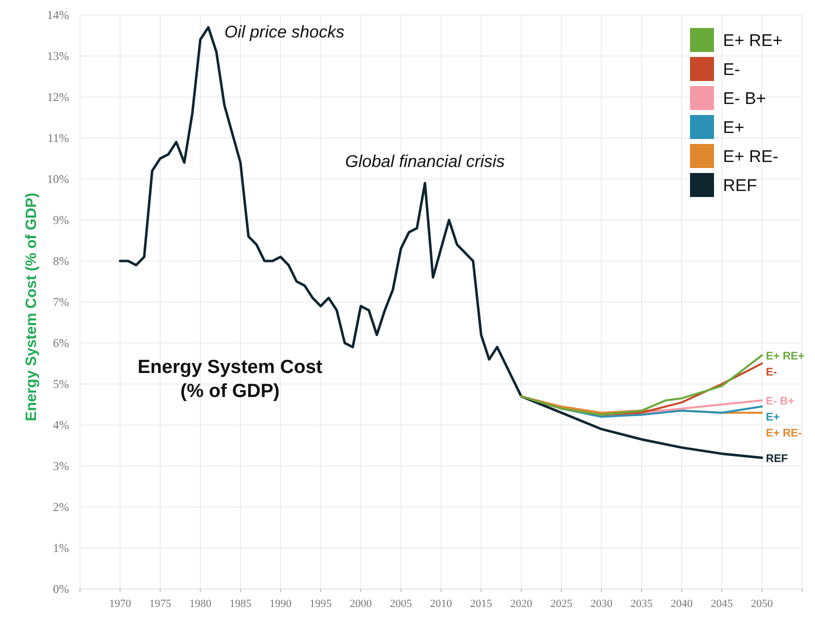 The height and width of the screenshot is (621, 815). I want to click on y-tick-label: 0%, so click(61, 589).